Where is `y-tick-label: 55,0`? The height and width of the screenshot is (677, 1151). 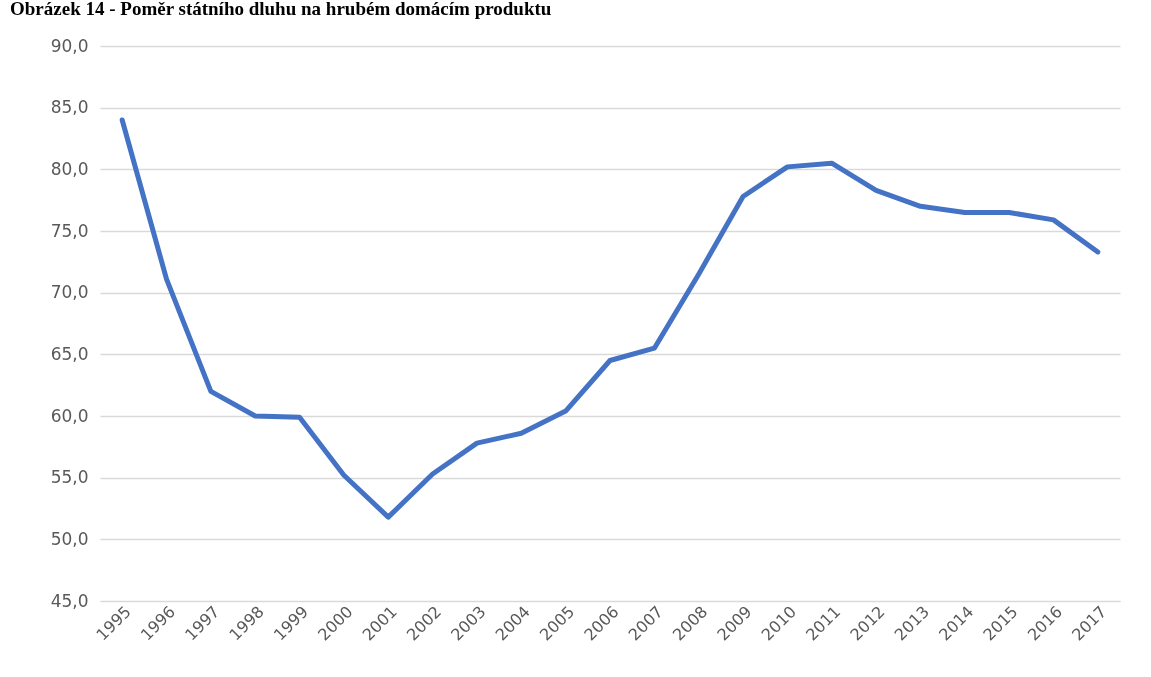 y-tick-label: 55,0 is located at coordinates (69, 477).